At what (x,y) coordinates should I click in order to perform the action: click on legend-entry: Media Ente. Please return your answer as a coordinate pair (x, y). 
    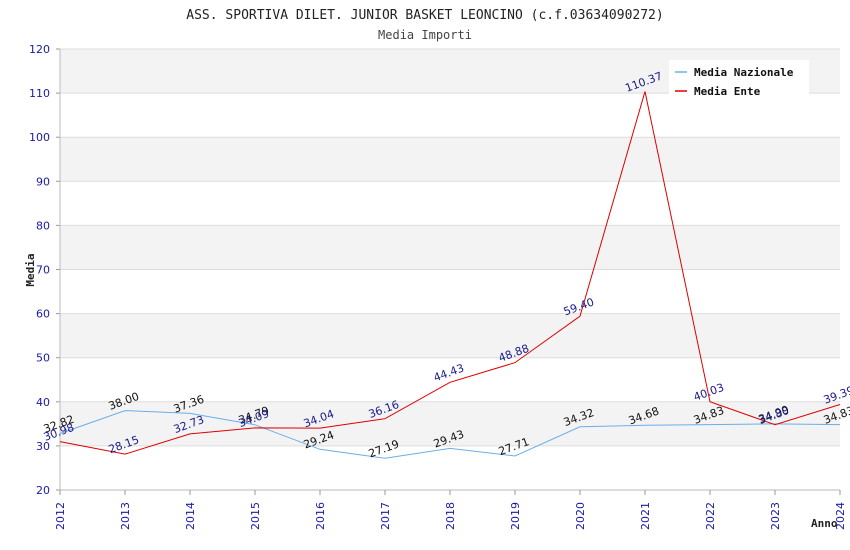
    Looking at the image, I should click on (727, 91).